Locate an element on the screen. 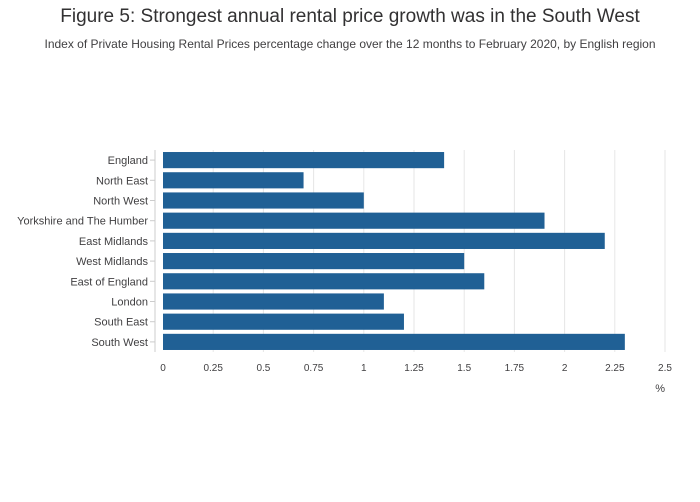  x-tick-label: 0 is located at coordinates (163, 368).